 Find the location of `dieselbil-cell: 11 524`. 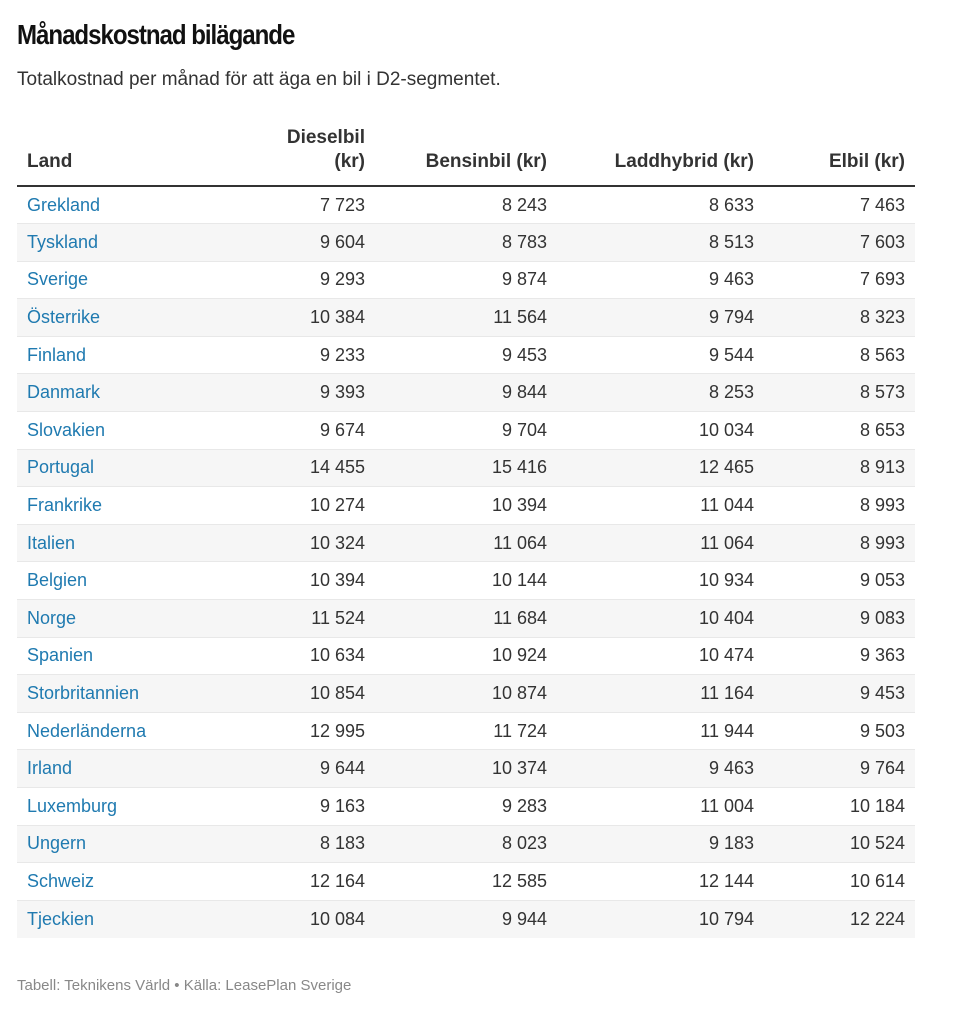

dieselbil-cell: 11 524 is located at coordinates (278, 618).